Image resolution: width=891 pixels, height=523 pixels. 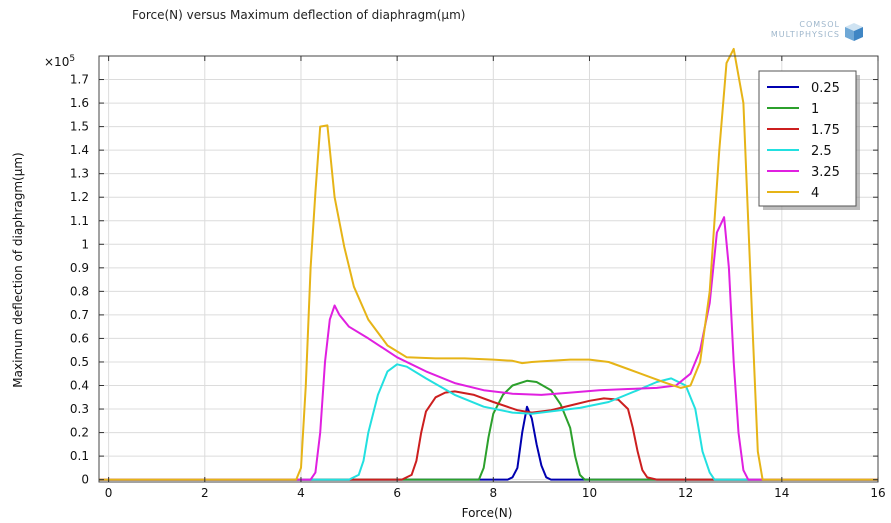 What do you see at coordinates (815, 193) in the screenshot?
I see `legend-label-4: 4` at bounding box center [815, 193].